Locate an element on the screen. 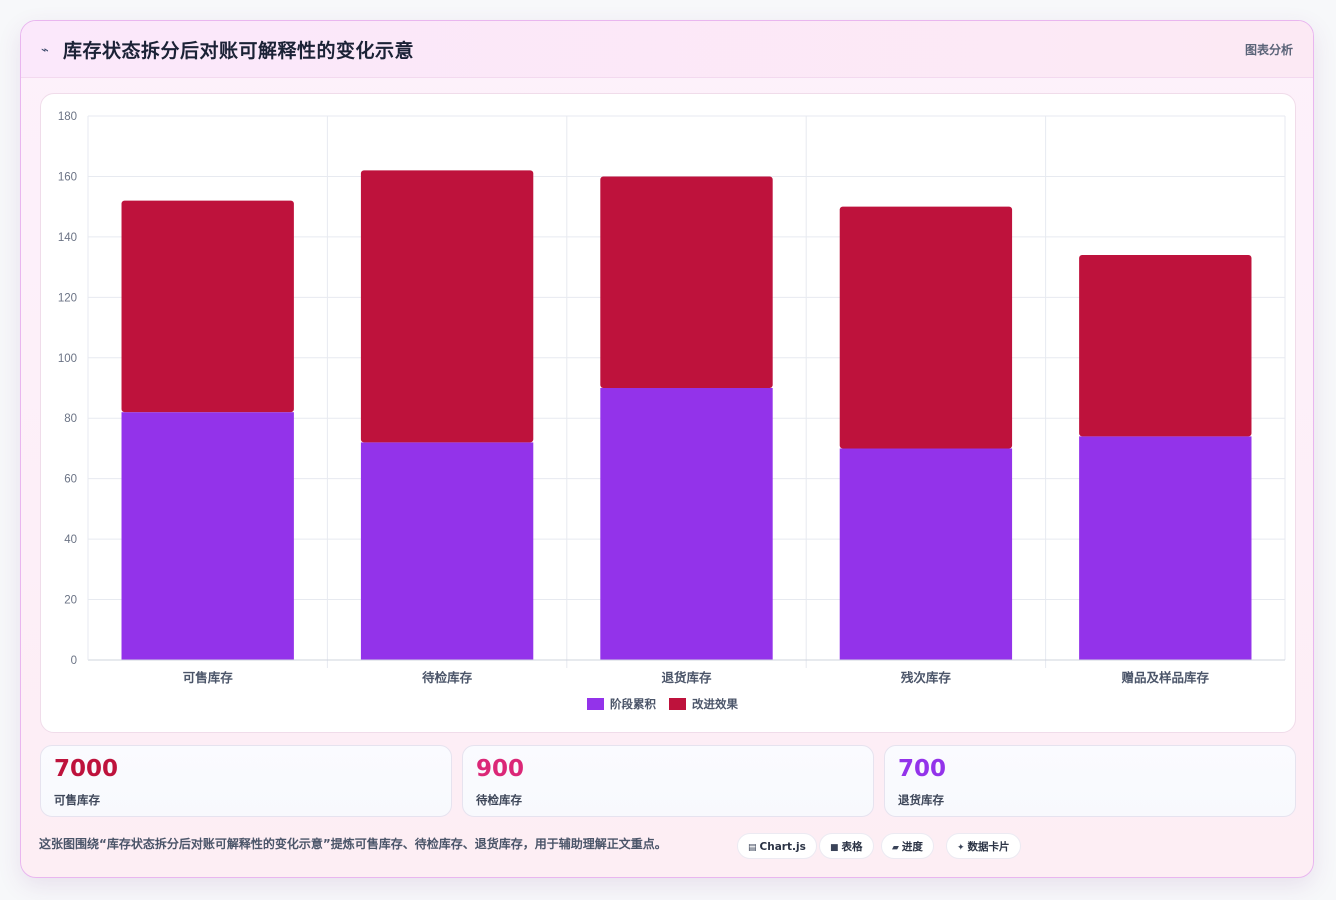 The image size is (1336, 900). y-tick-label: 140 is located at coordinates (67, 238).